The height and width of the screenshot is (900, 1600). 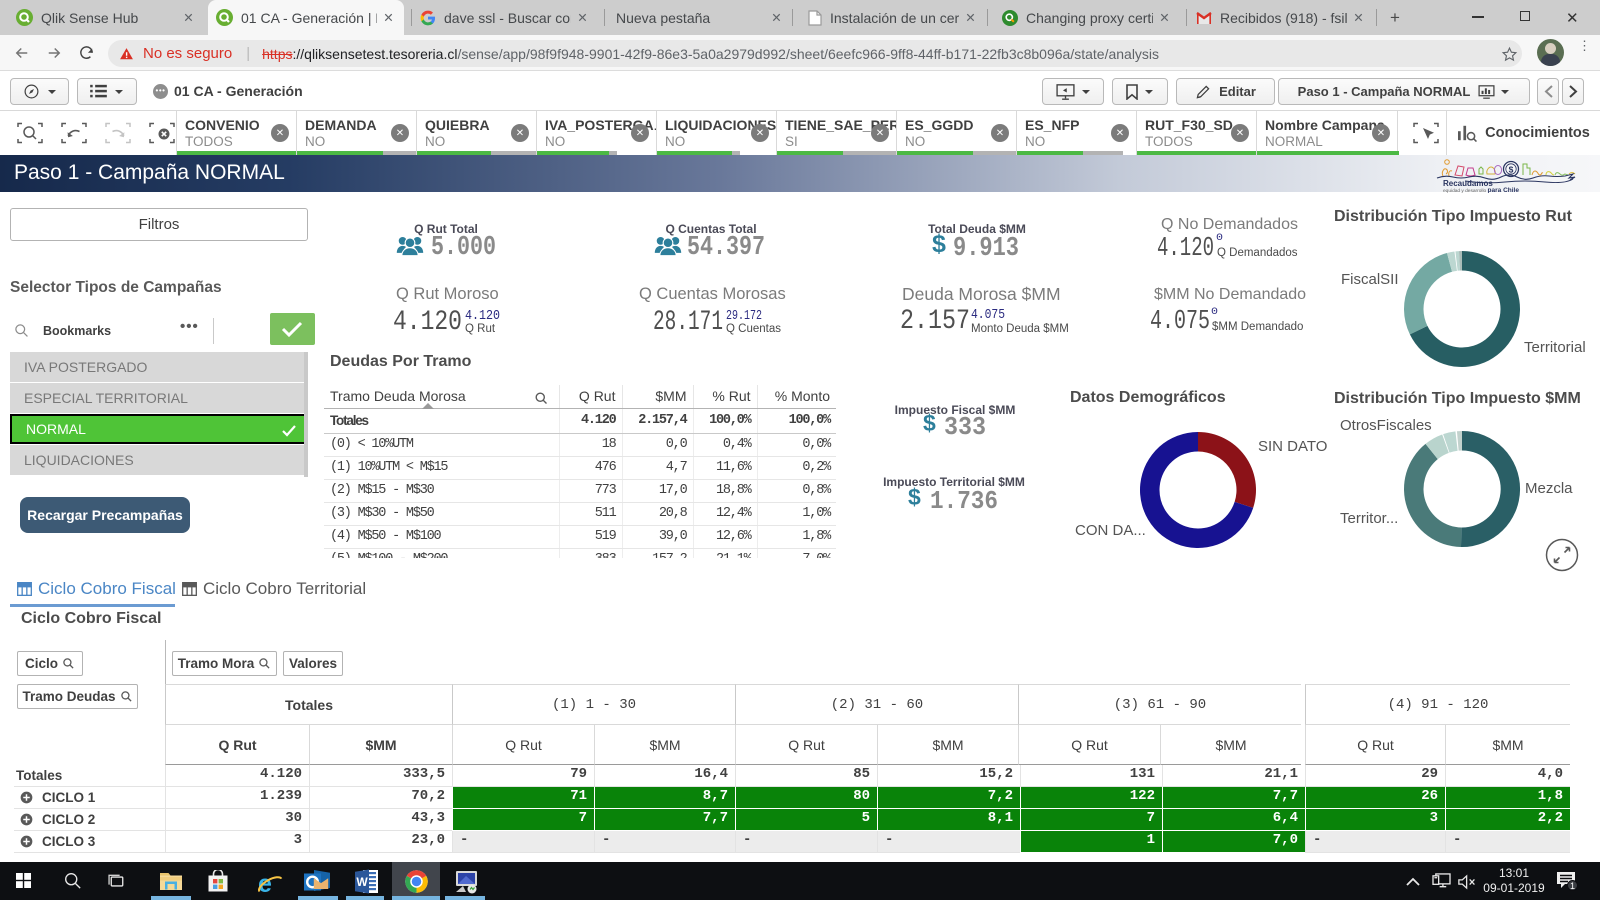 I want to click on svg-text: W, so click(x=362, y=882).